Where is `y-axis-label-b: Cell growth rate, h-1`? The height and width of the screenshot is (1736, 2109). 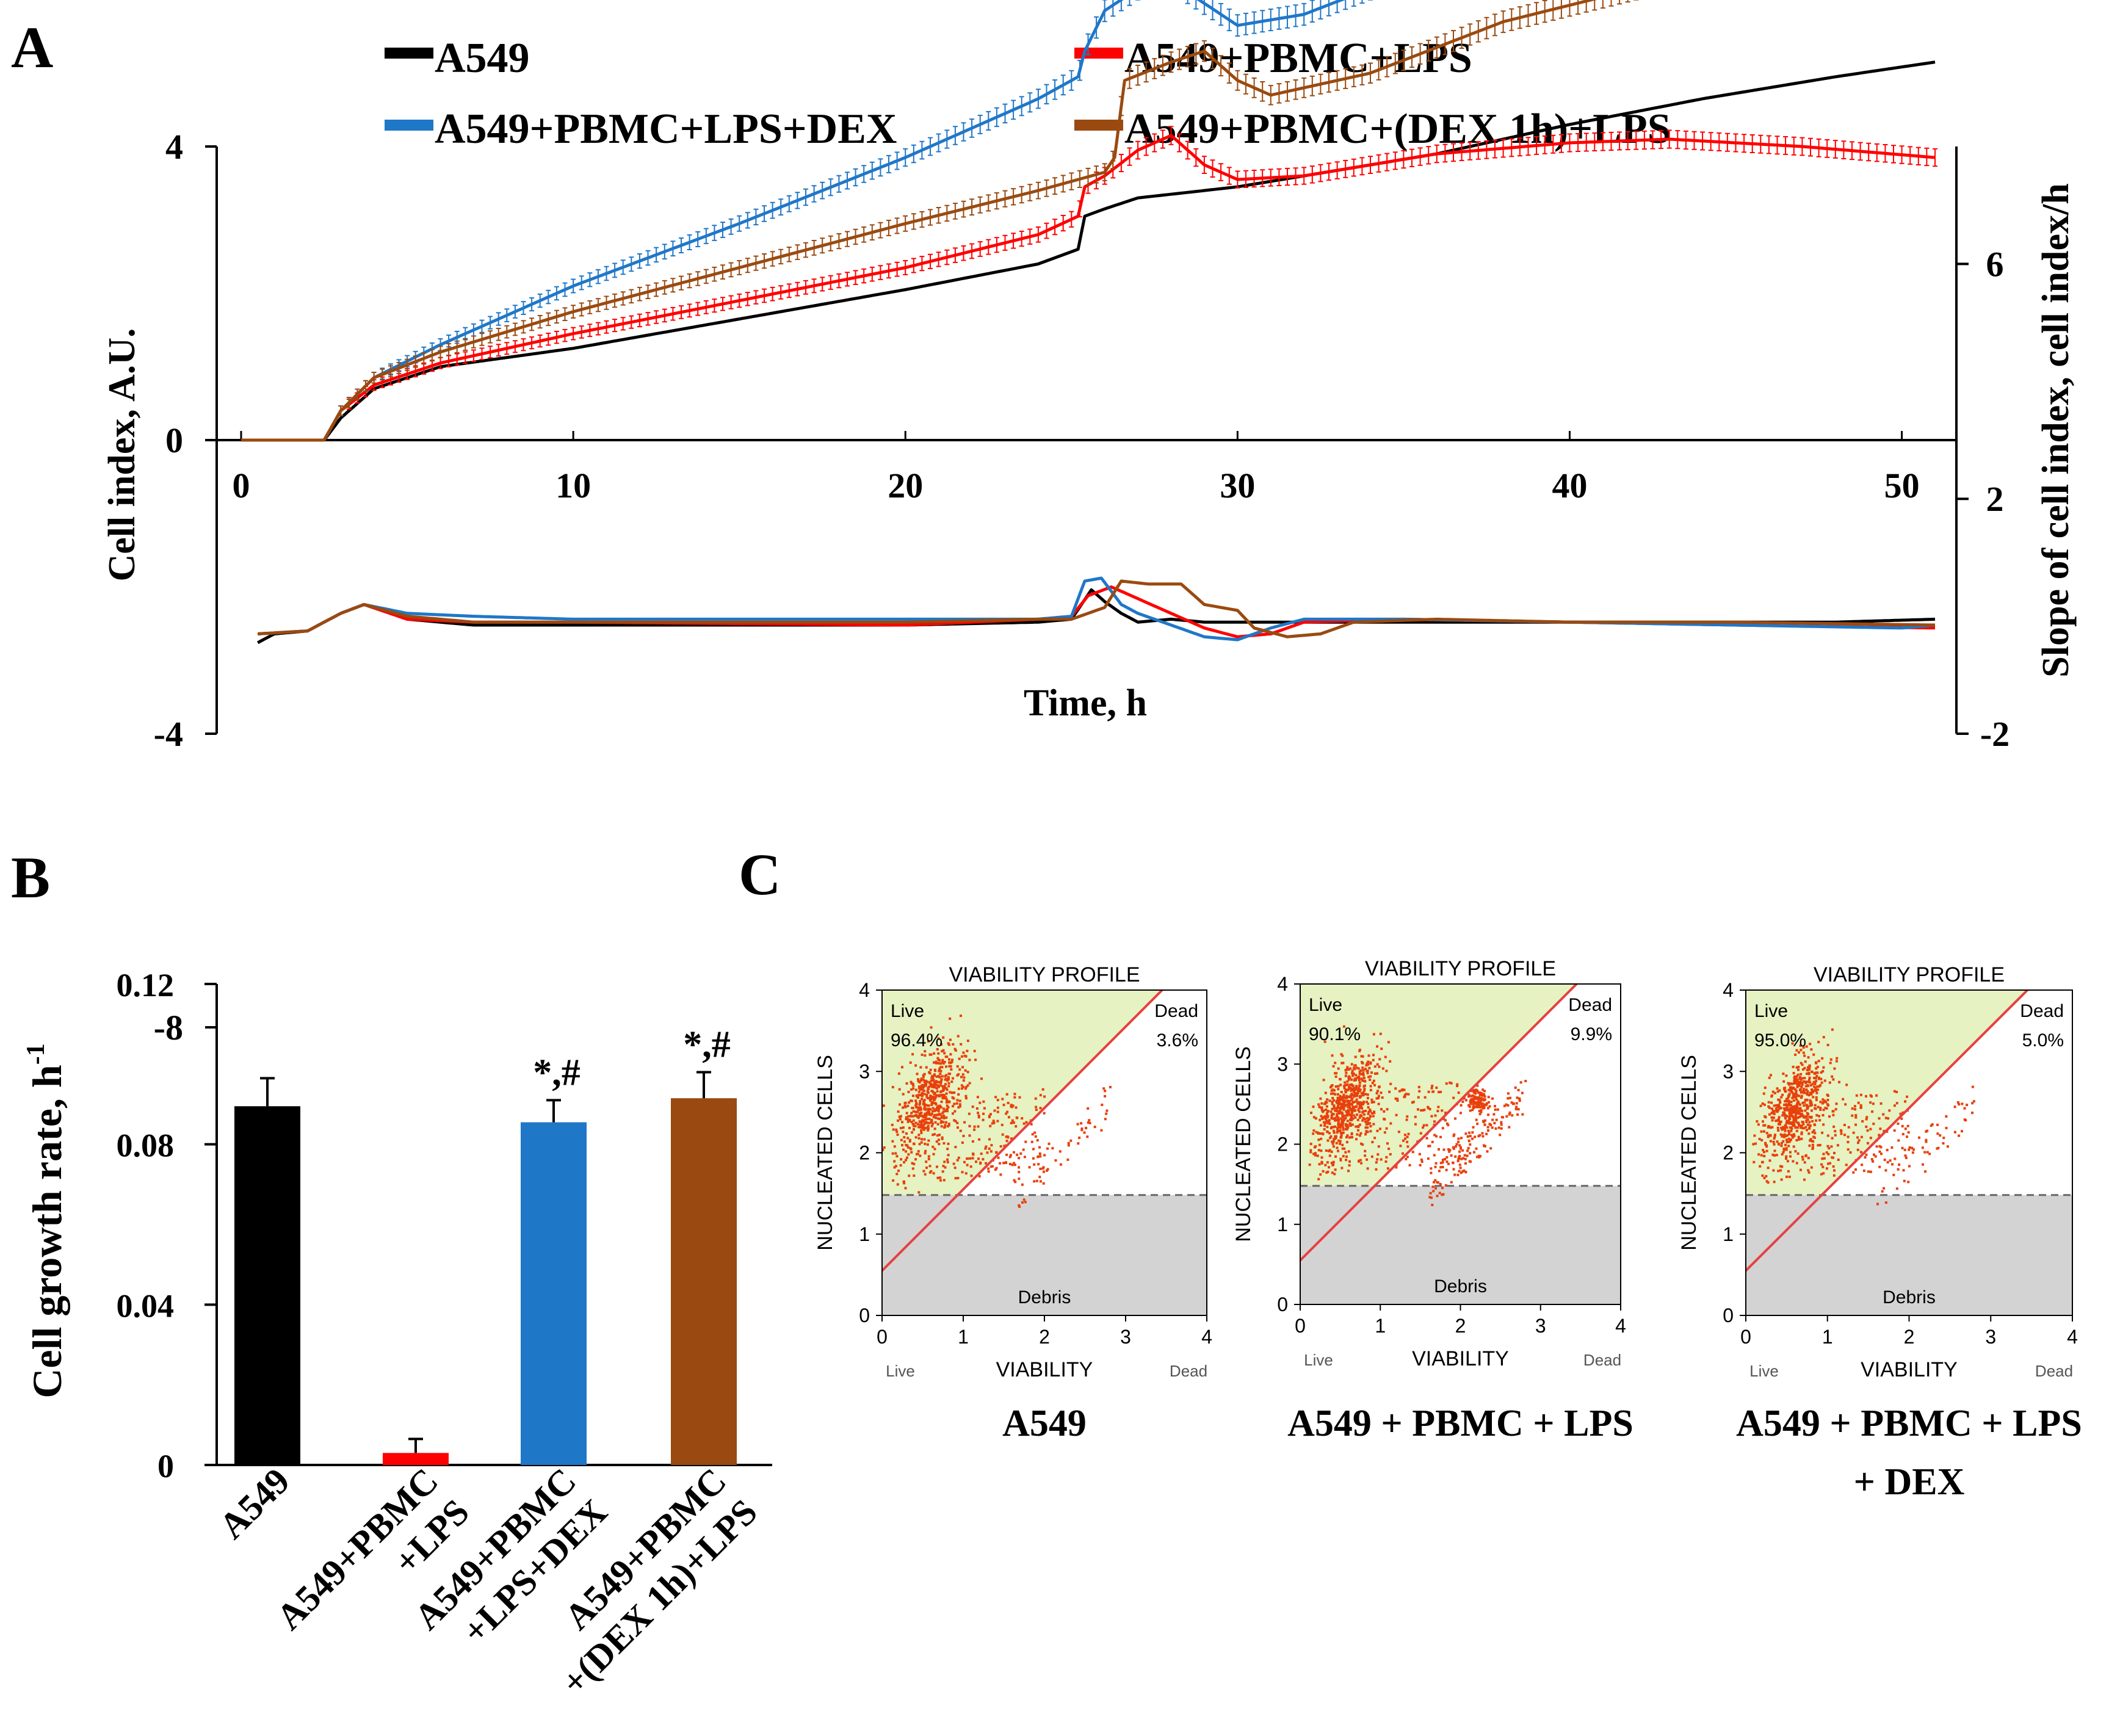
y-axis-label-b: Cell growth rate, h-1 is located at coordinates (46, 1221).